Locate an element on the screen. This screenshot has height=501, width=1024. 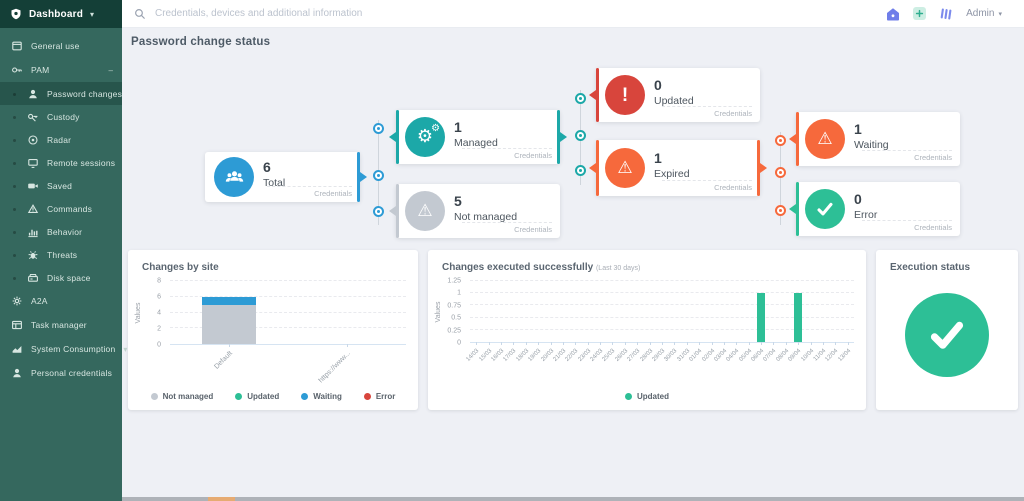
app-title: Dashboard is located at coordinates (56, 14).